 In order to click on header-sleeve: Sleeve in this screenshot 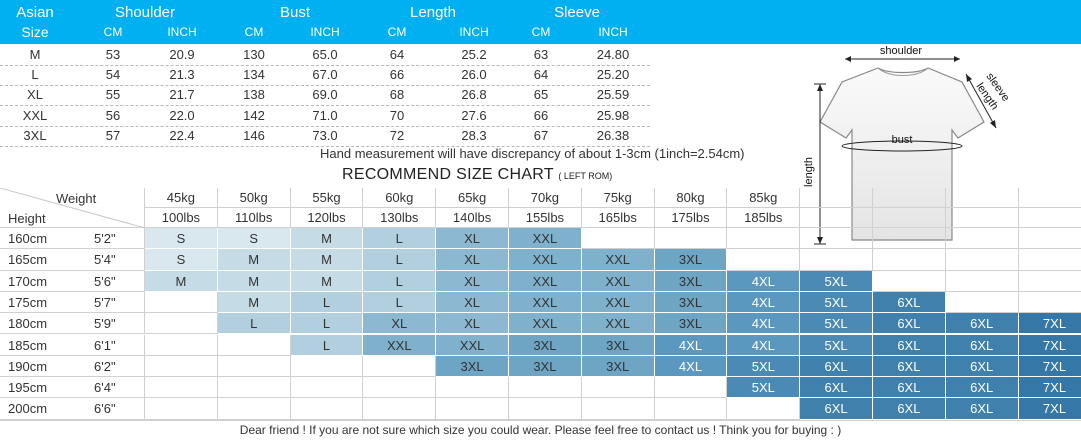, I will do `click(577, 12)`.